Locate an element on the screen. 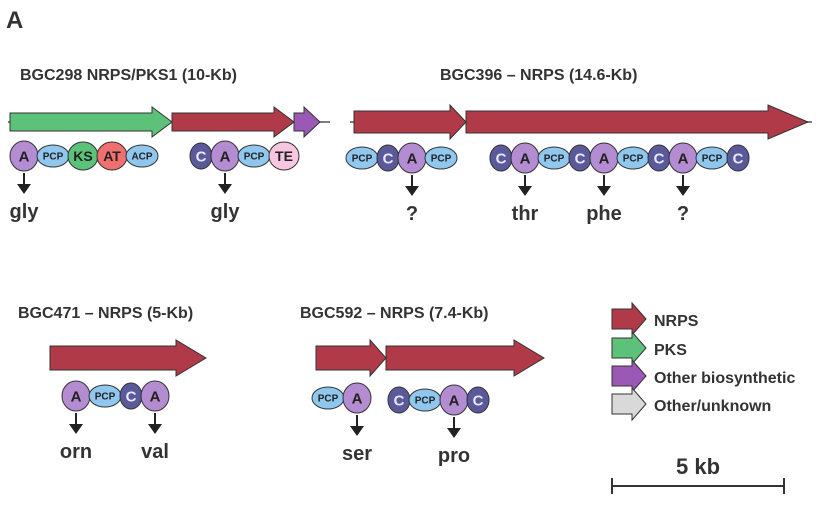  cluster-title-bgc471: BGC471 – NRPS (5-Kb) is located at coordinates (105, 313).